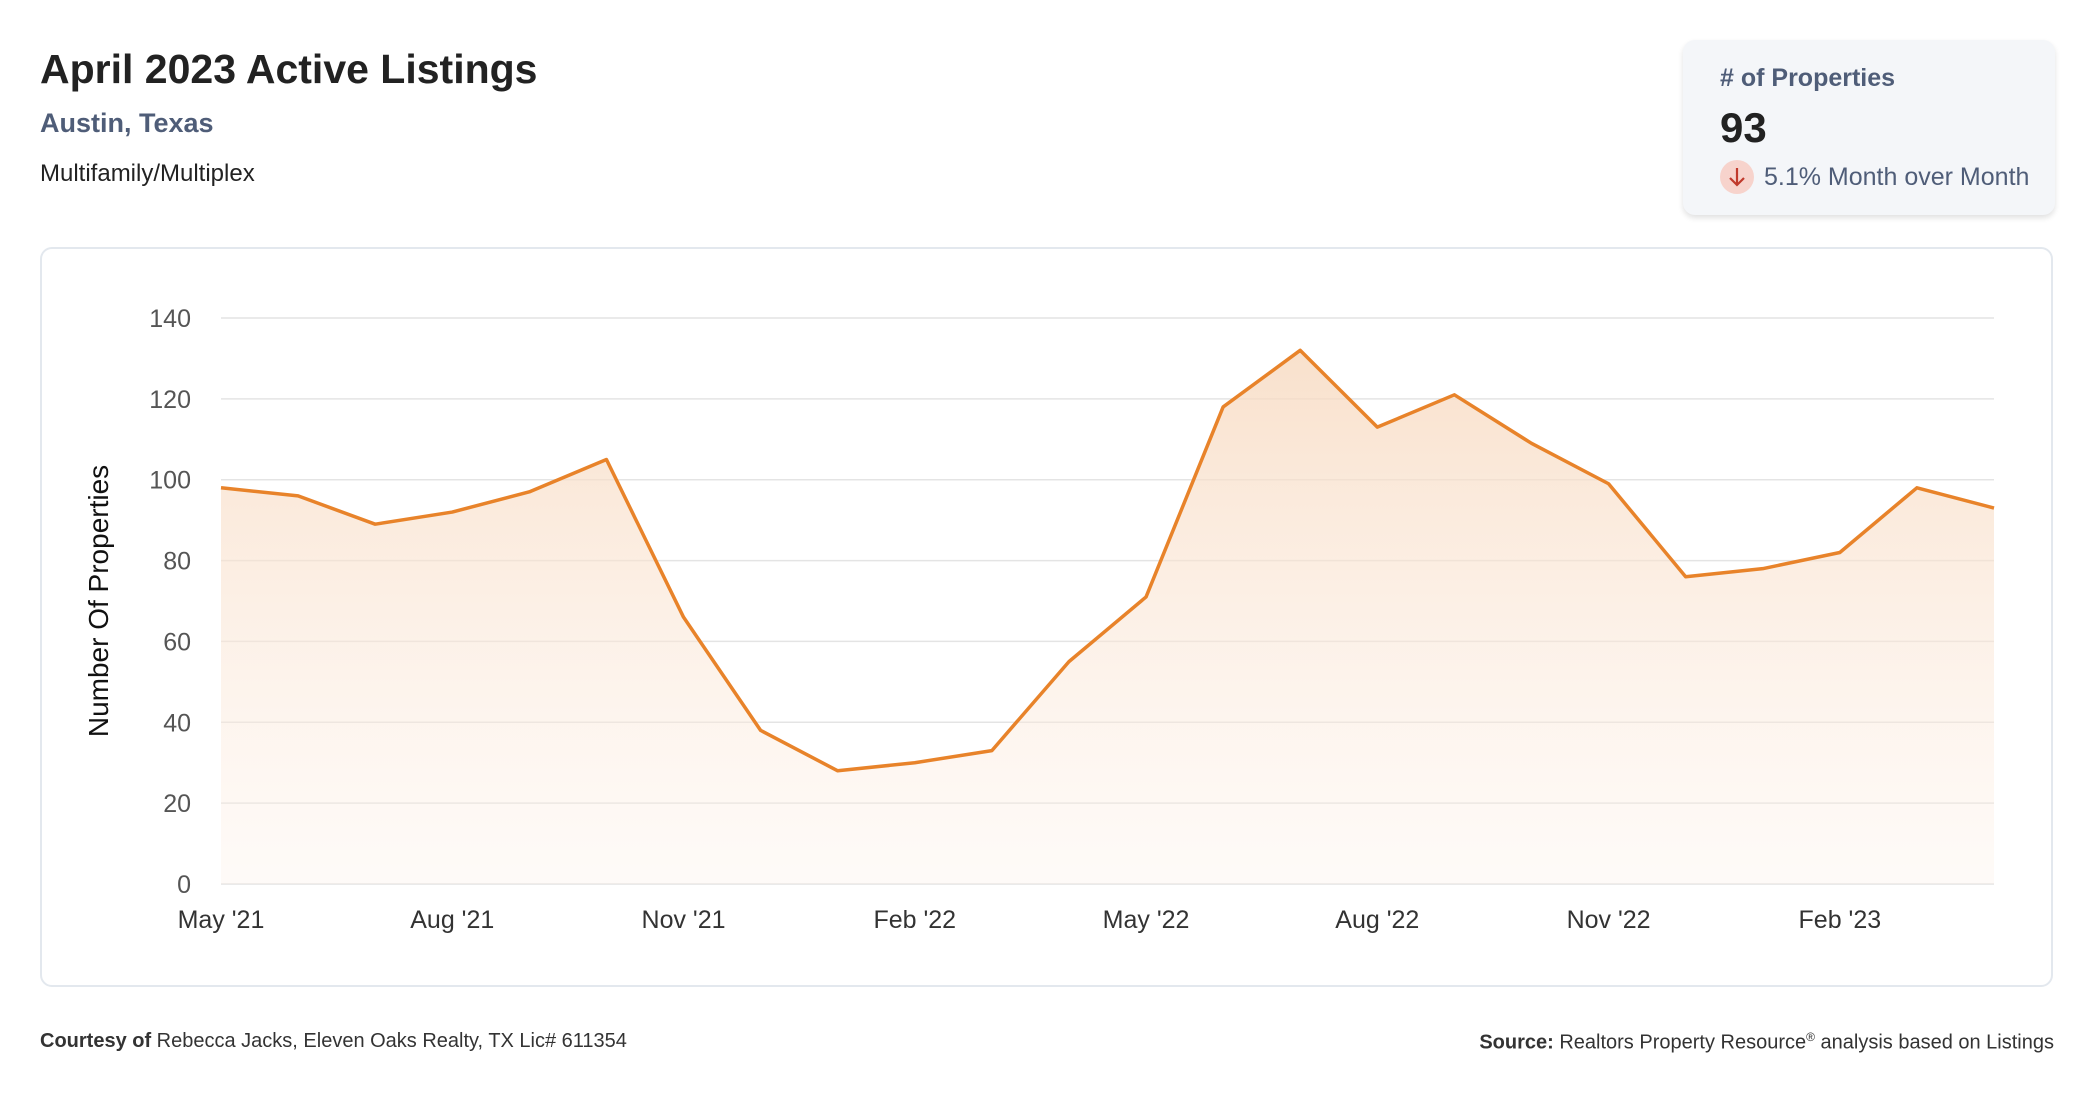 This screenshot has height=1100, width=2096. Describe the element at coordinates (1840, 920) in the screenshot. I see `x-tick-label: Feb '23` at that location.